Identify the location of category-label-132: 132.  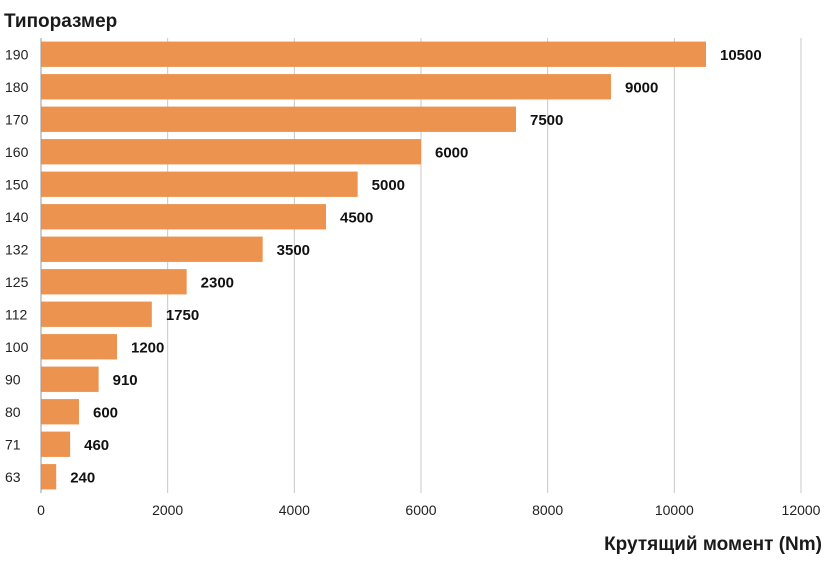
(17, 249).